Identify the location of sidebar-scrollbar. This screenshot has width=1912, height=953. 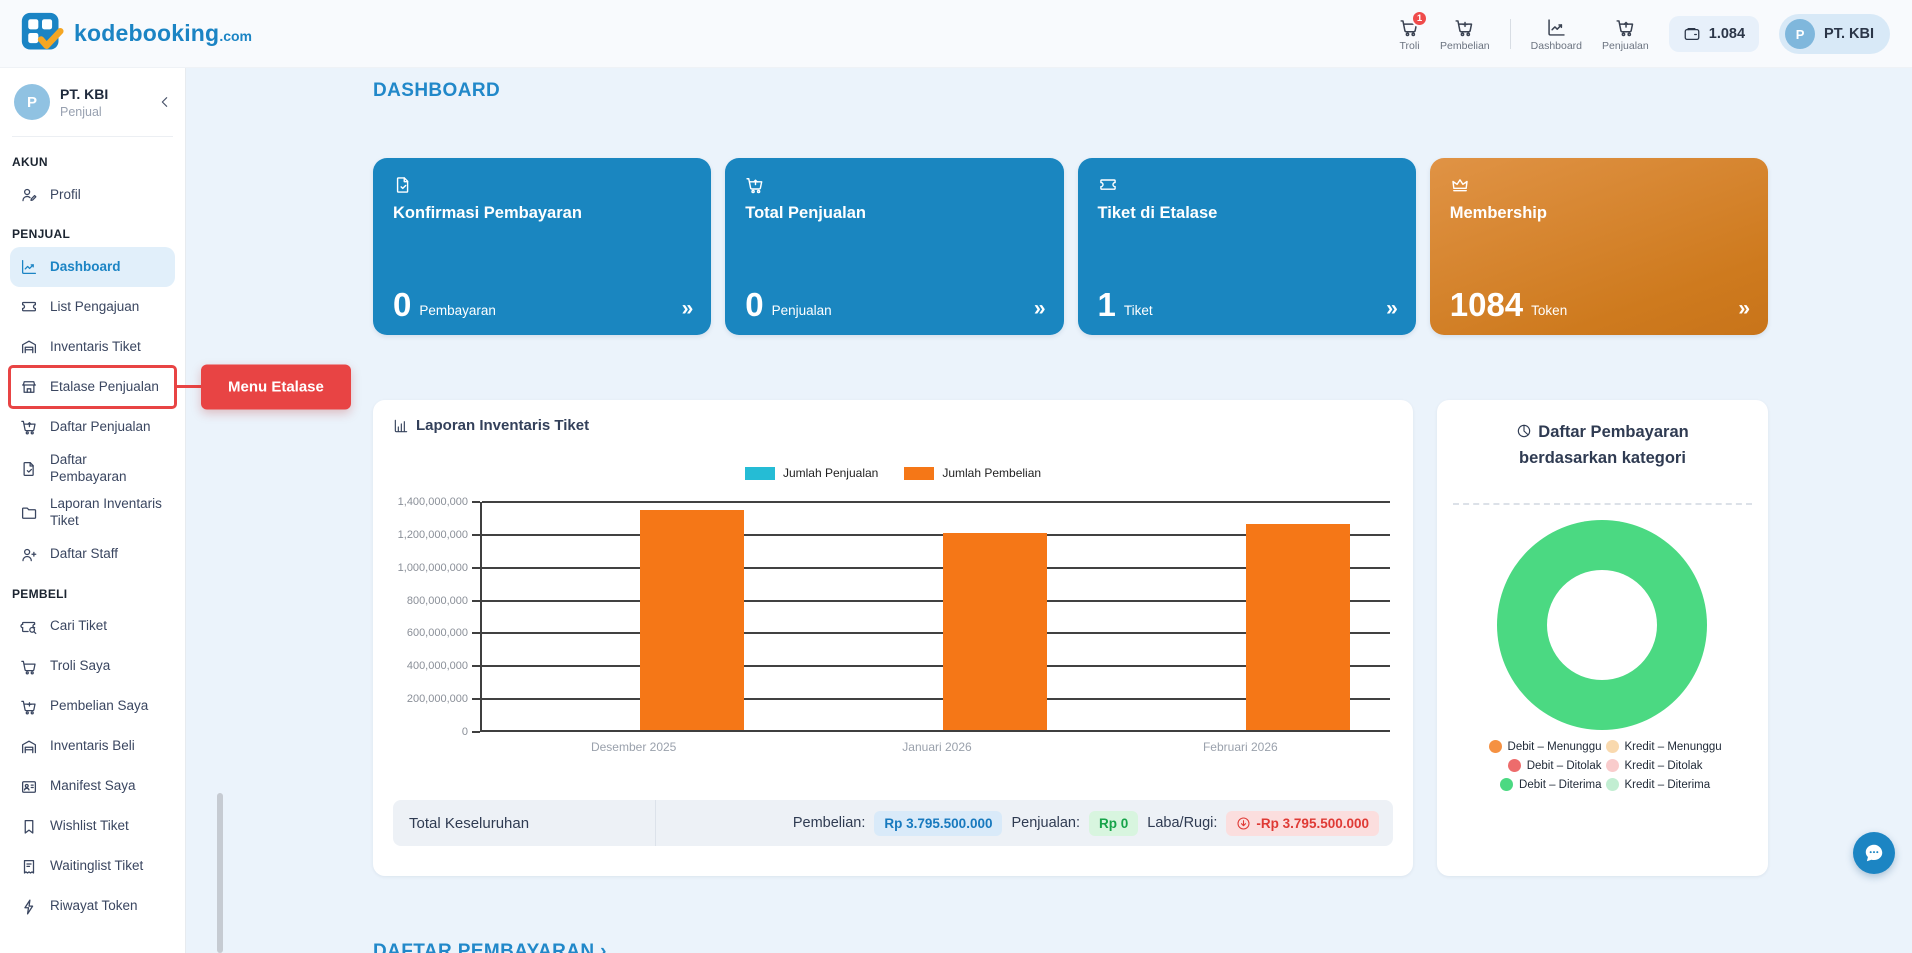
(220, 873).